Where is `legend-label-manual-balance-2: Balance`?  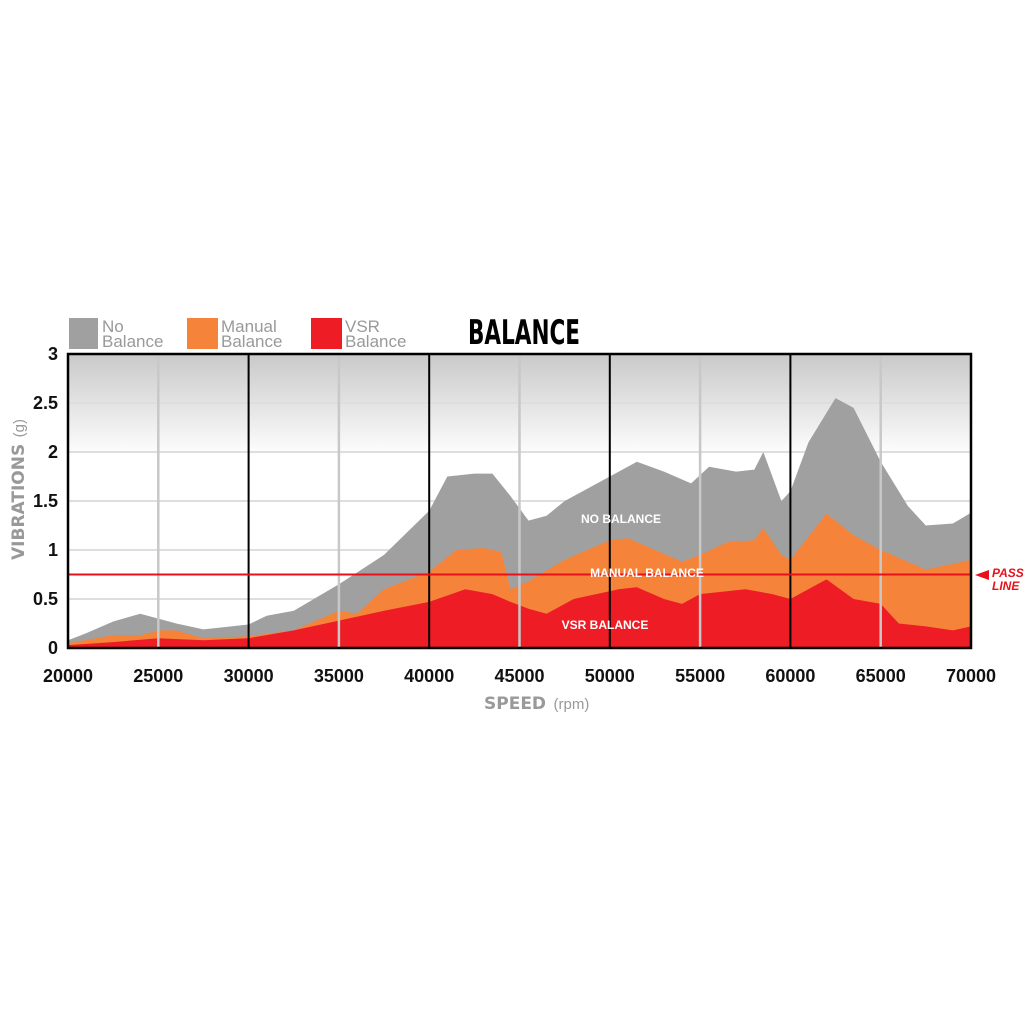
legend-label-manual-balance-2: Balance is located at coordinates (251, 341).